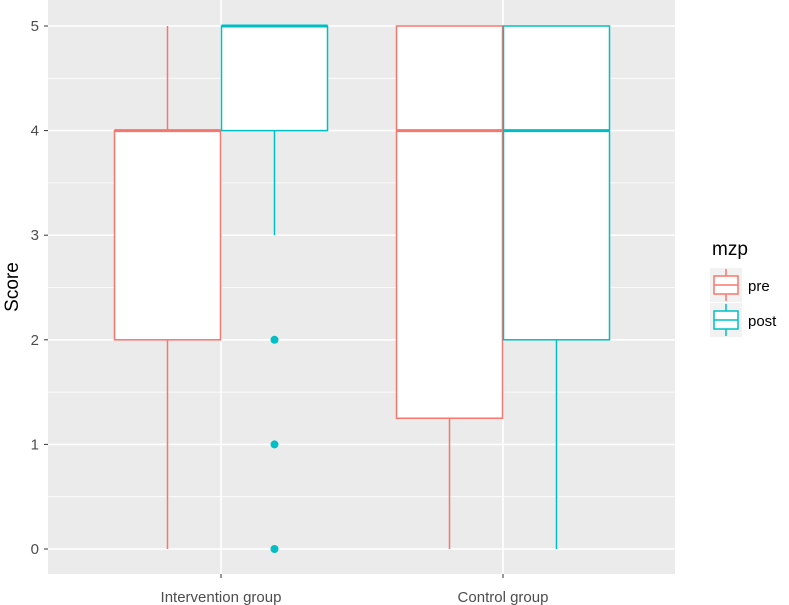 The image size is (789, 605). Describe the element at coordinates (35, 235) in the screenshot. I see `y-tick-label: 3` at that location.